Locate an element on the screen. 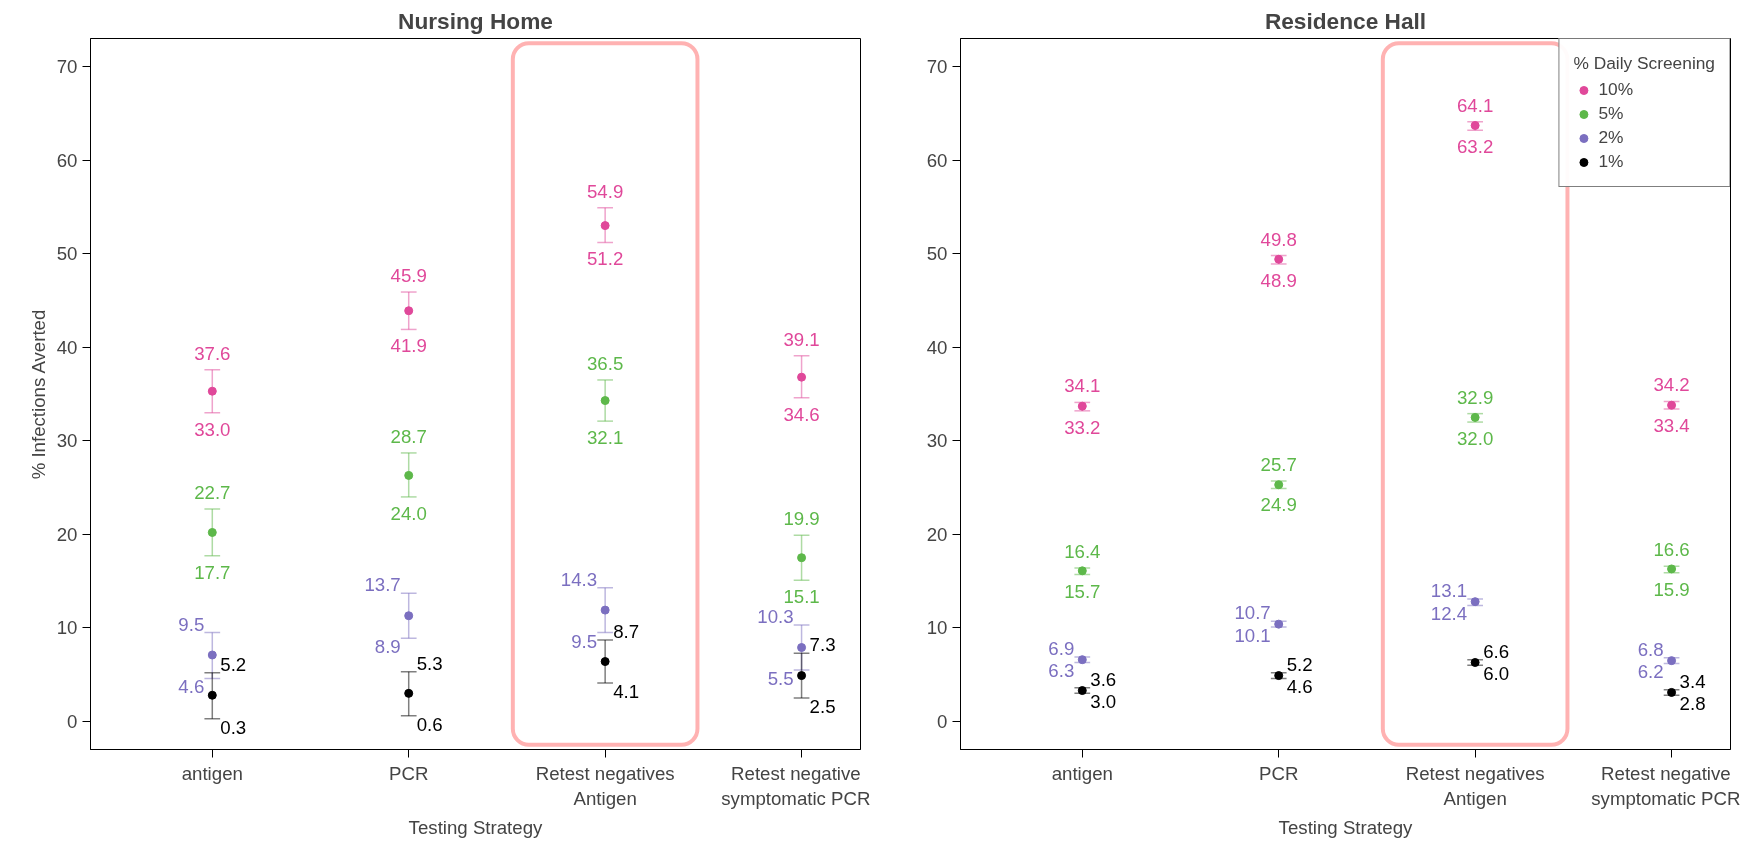 The width and height of the screenshot is (1749, 848). annotation: 10.1 is located at coordinates (1252, 635).